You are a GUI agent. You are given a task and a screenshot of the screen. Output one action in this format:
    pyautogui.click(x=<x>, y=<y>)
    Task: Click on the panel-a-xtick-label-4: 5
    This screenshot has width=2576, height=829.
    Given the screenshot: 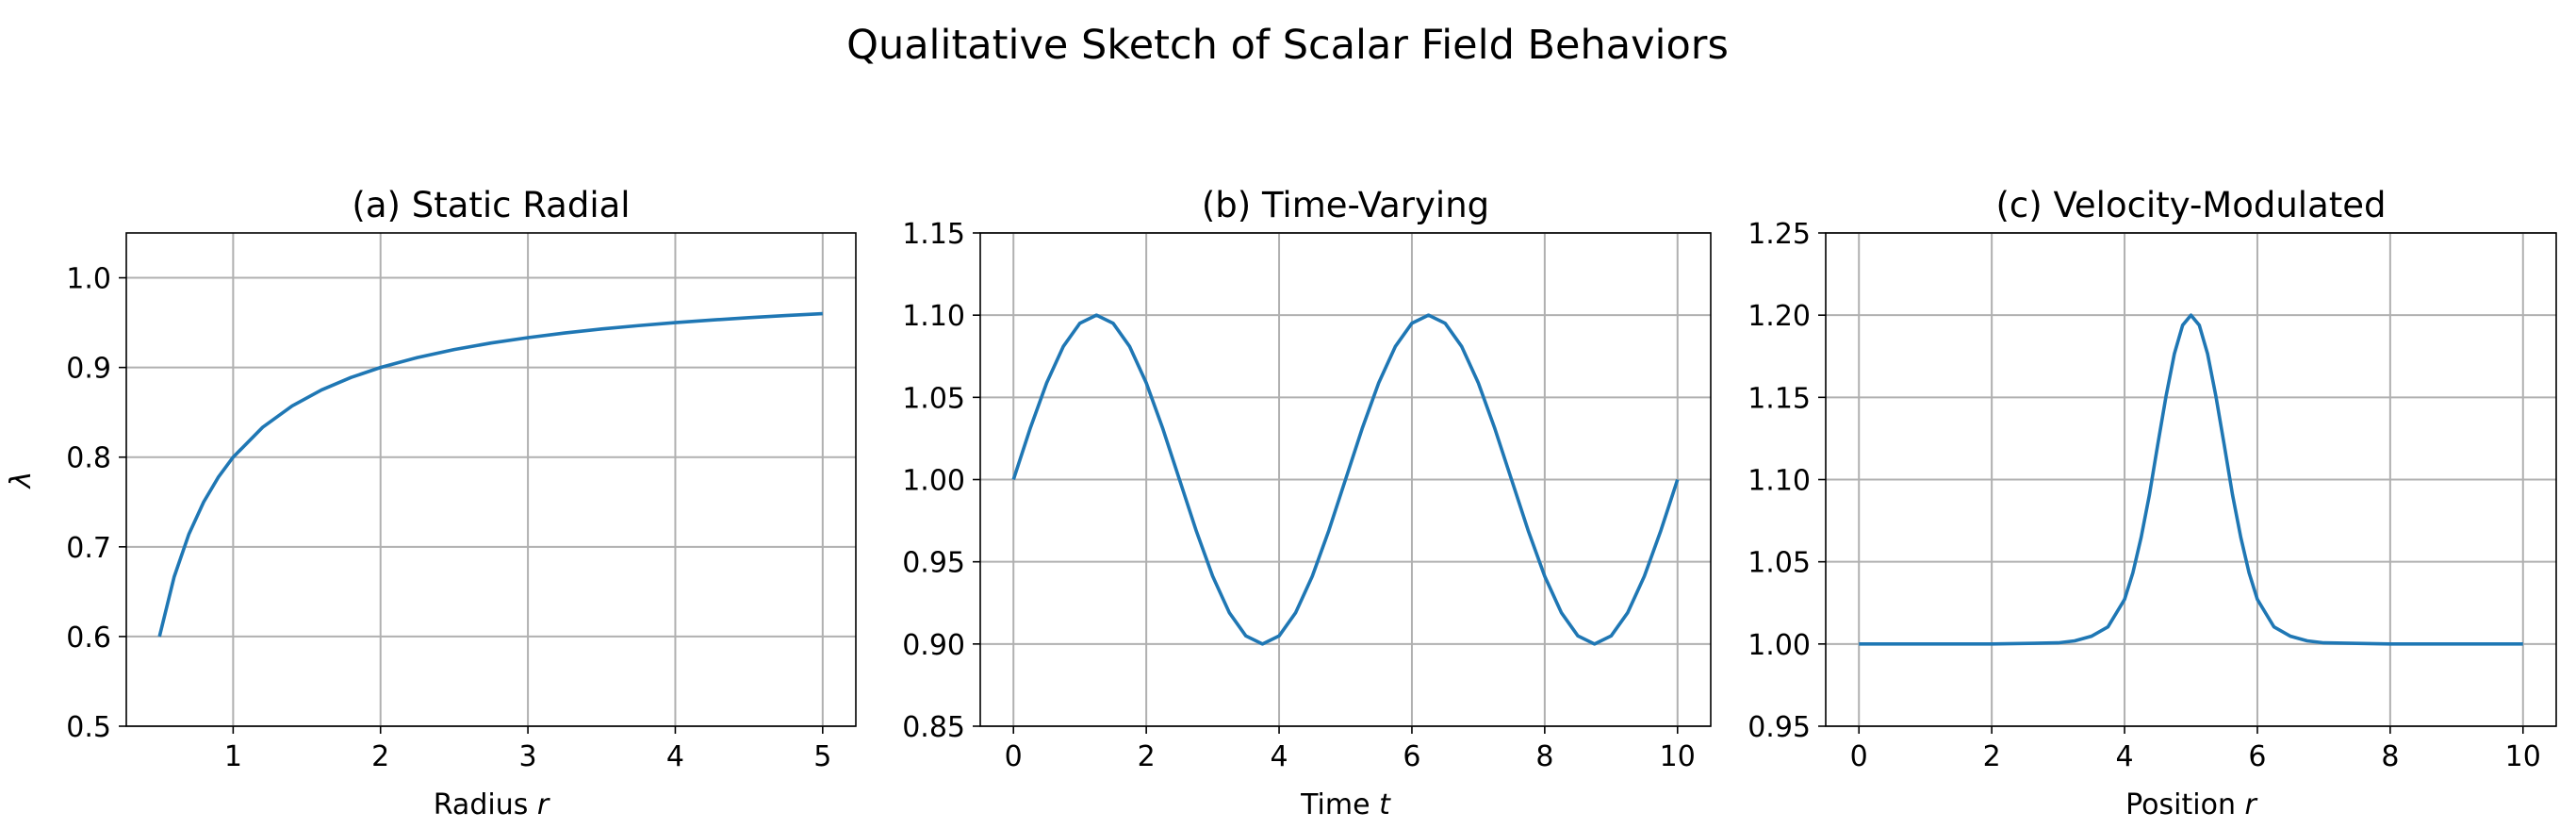 What is the action you would take?
    pyautogui.click(x=822, y=756)
    